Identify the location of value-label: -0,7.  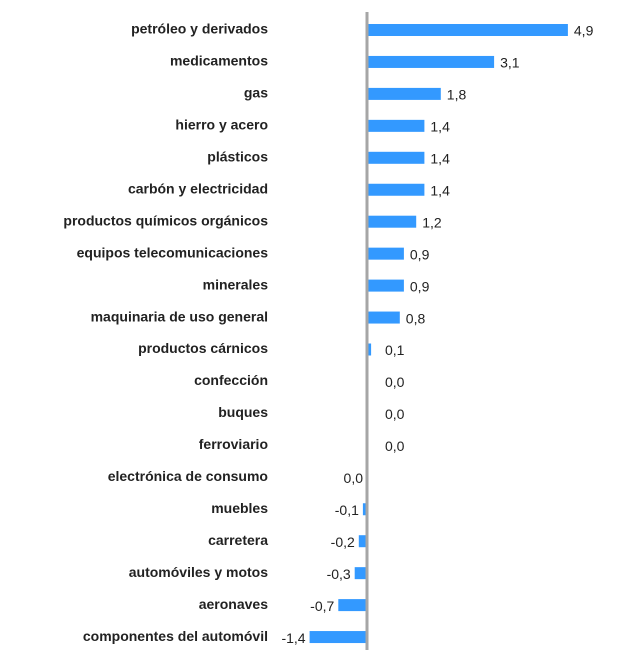
(322, 606).